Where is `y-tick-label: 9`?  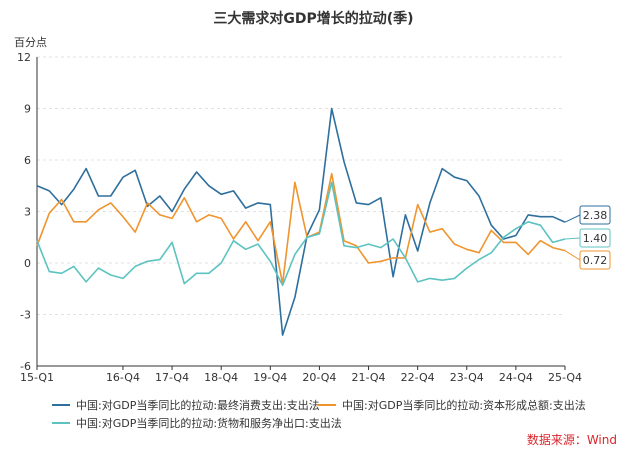
y-tick-label: 9 is located at coordinates (27, 109).